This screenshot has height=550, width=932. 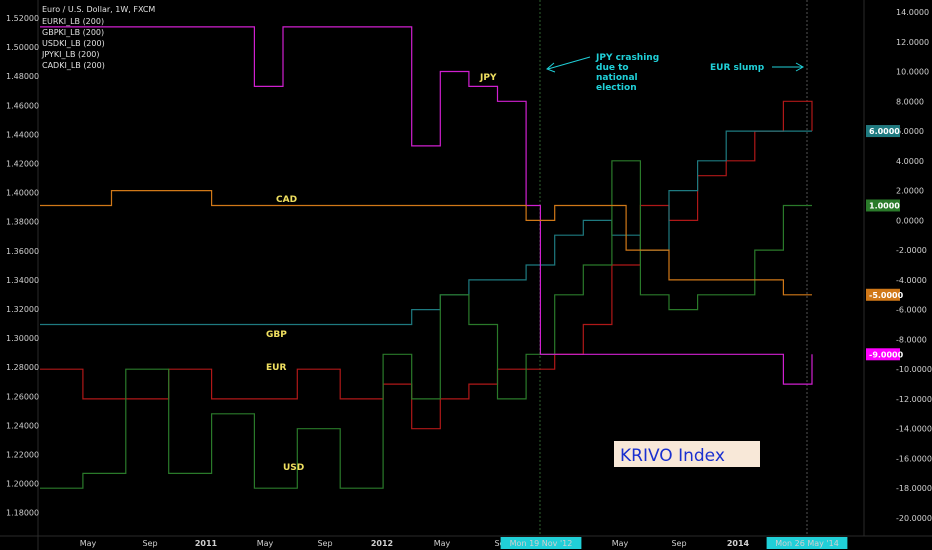 I want to click on inset-label-box, so click(x=687, y=454).